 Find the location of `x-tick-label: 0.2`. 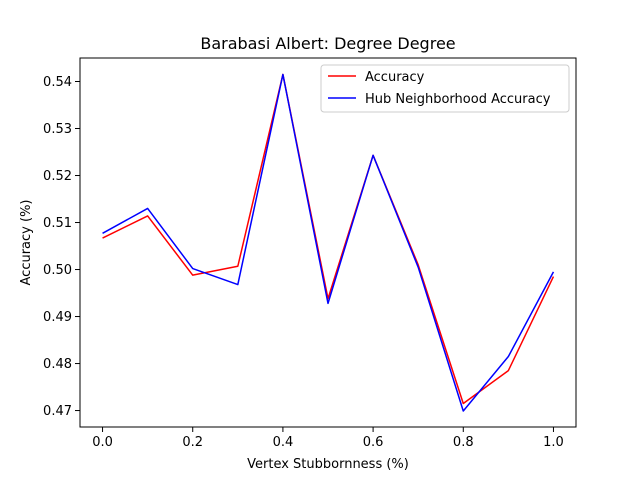

x-tick-label: 0.2 is located at coordinates (192, 442).